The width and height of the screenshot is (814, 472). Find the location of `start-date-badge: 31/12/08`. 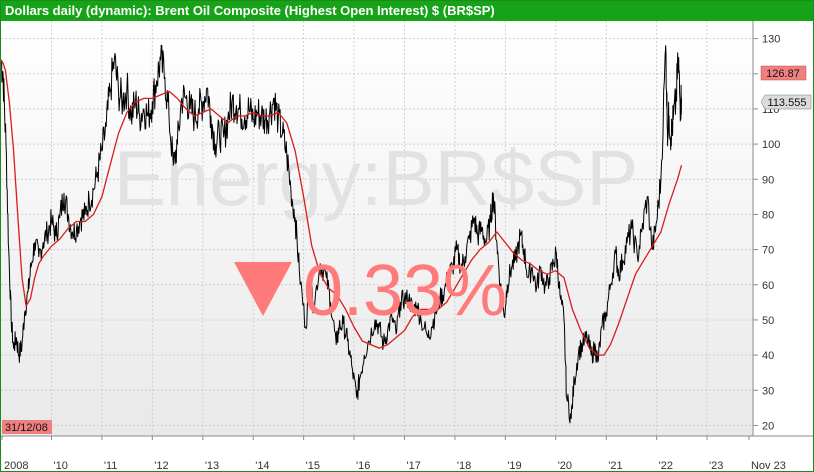

start-date-badge: 31/12/08 is located at coordinates (27, 427).